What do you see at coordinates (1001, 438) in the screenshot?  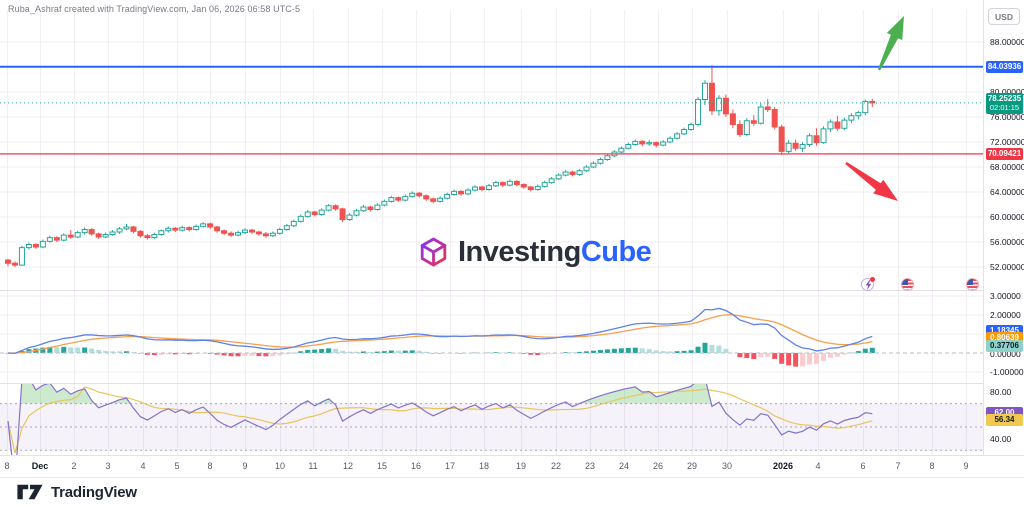 I see `axis-label: 40.00` at bounding box center [1001, 438].